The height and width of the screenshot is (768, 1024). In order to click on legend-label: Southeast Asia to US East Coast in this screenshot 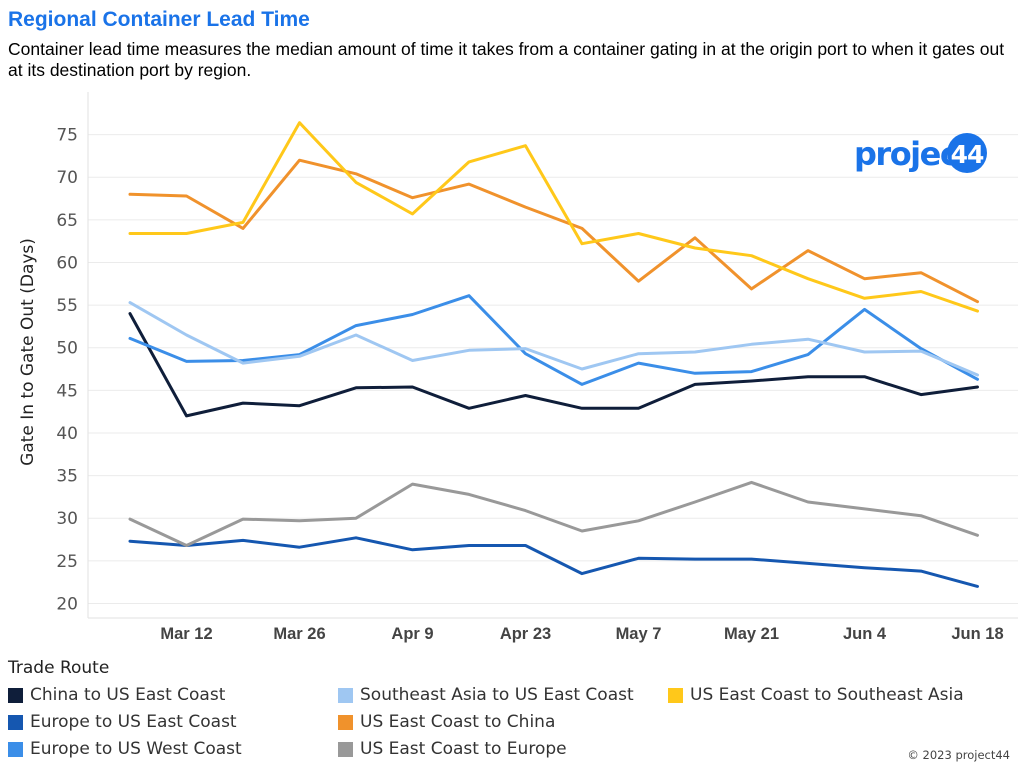, I will do `click(497, 695)`.